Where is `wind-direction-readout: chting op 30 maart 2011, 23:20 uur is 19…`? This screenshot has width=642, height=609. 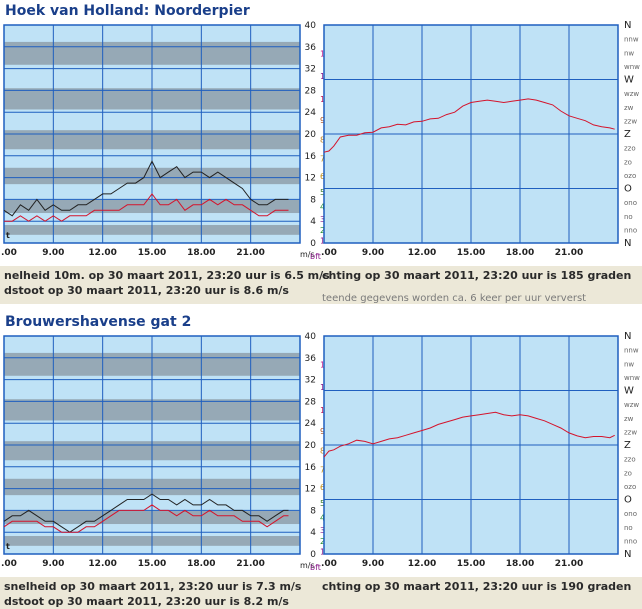
wind-direction-readout: chting op 30 maart 2011, 23:20 uur is 19… is located at coordinates (477, 586).